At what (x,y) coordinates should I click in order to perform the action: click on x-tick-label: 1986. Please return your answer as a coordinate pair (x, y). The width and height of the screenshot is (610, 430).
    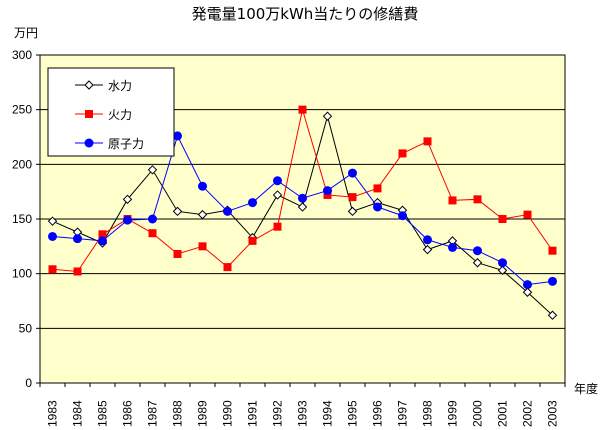
    Looking at the image, I should click on (128, 413).